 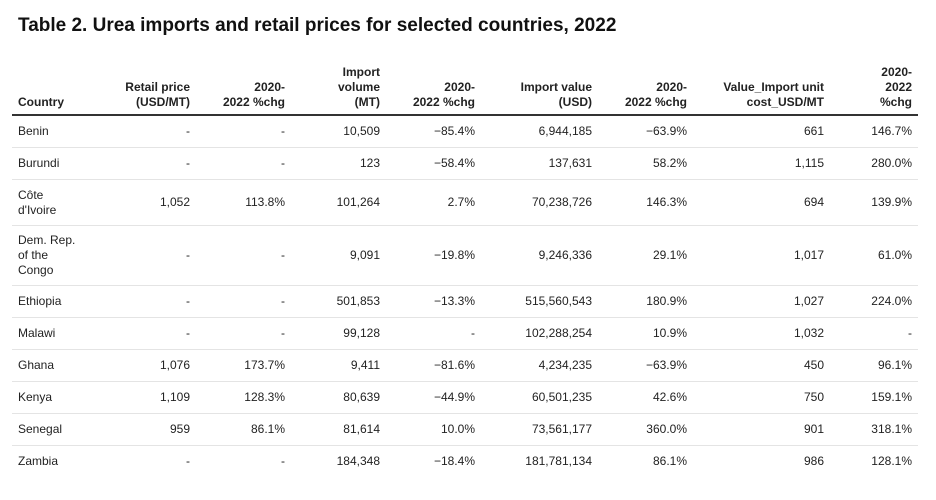 I want to click on country-cell: Kenya, so click(x=54, y=397).